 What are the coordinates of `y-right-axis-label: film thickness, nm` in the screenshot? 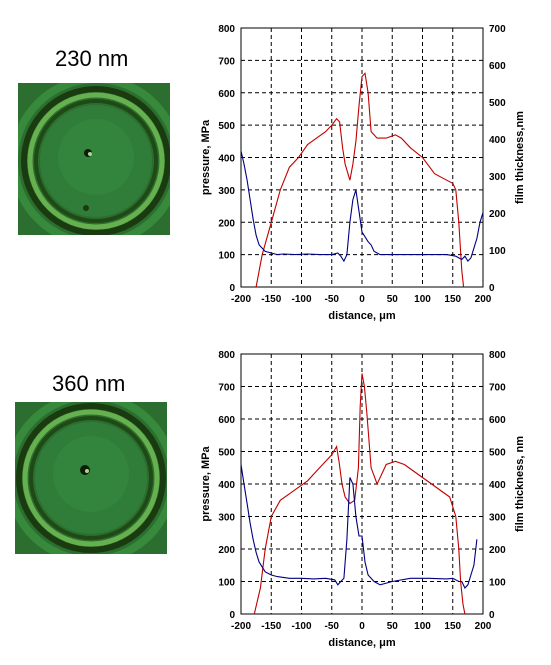 It's located at (520, 484).